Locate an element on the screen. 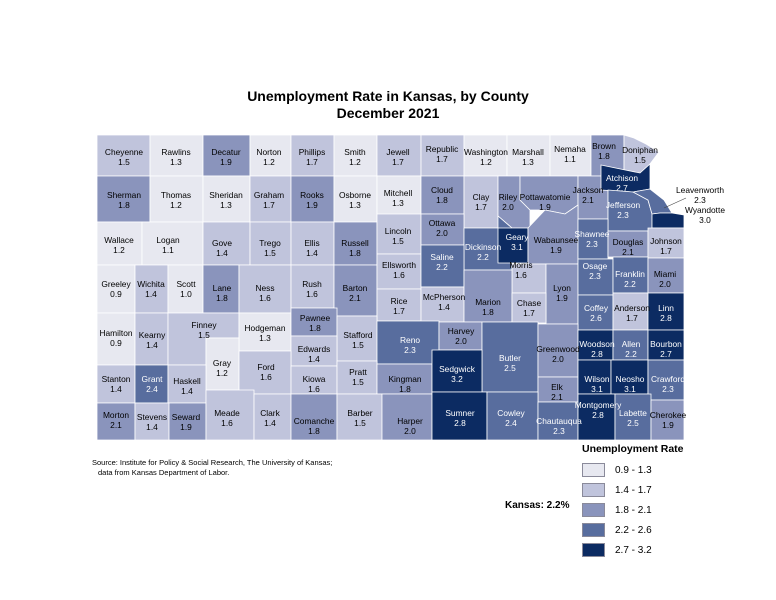  map-title: Unemployment Rate in Kansas, by County is located at coordinates (388, 96).